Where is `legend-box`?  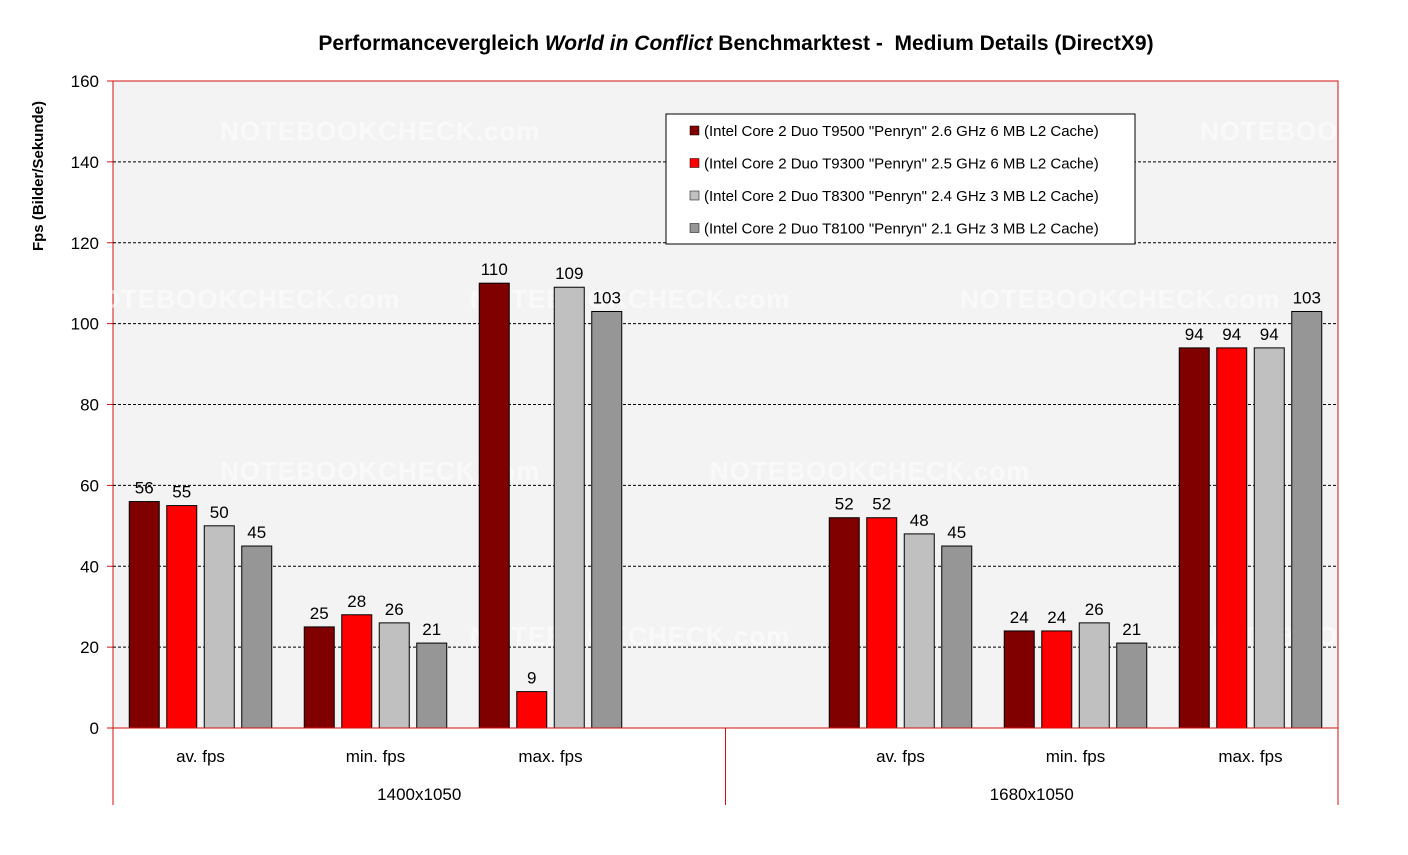 legend-box is located at coordinates (900, 179).